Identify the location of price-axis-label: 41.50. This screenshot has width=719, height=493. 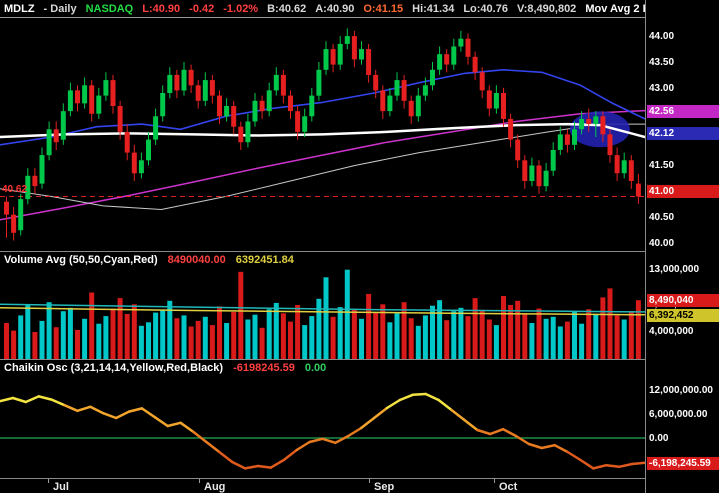
(662, 165).